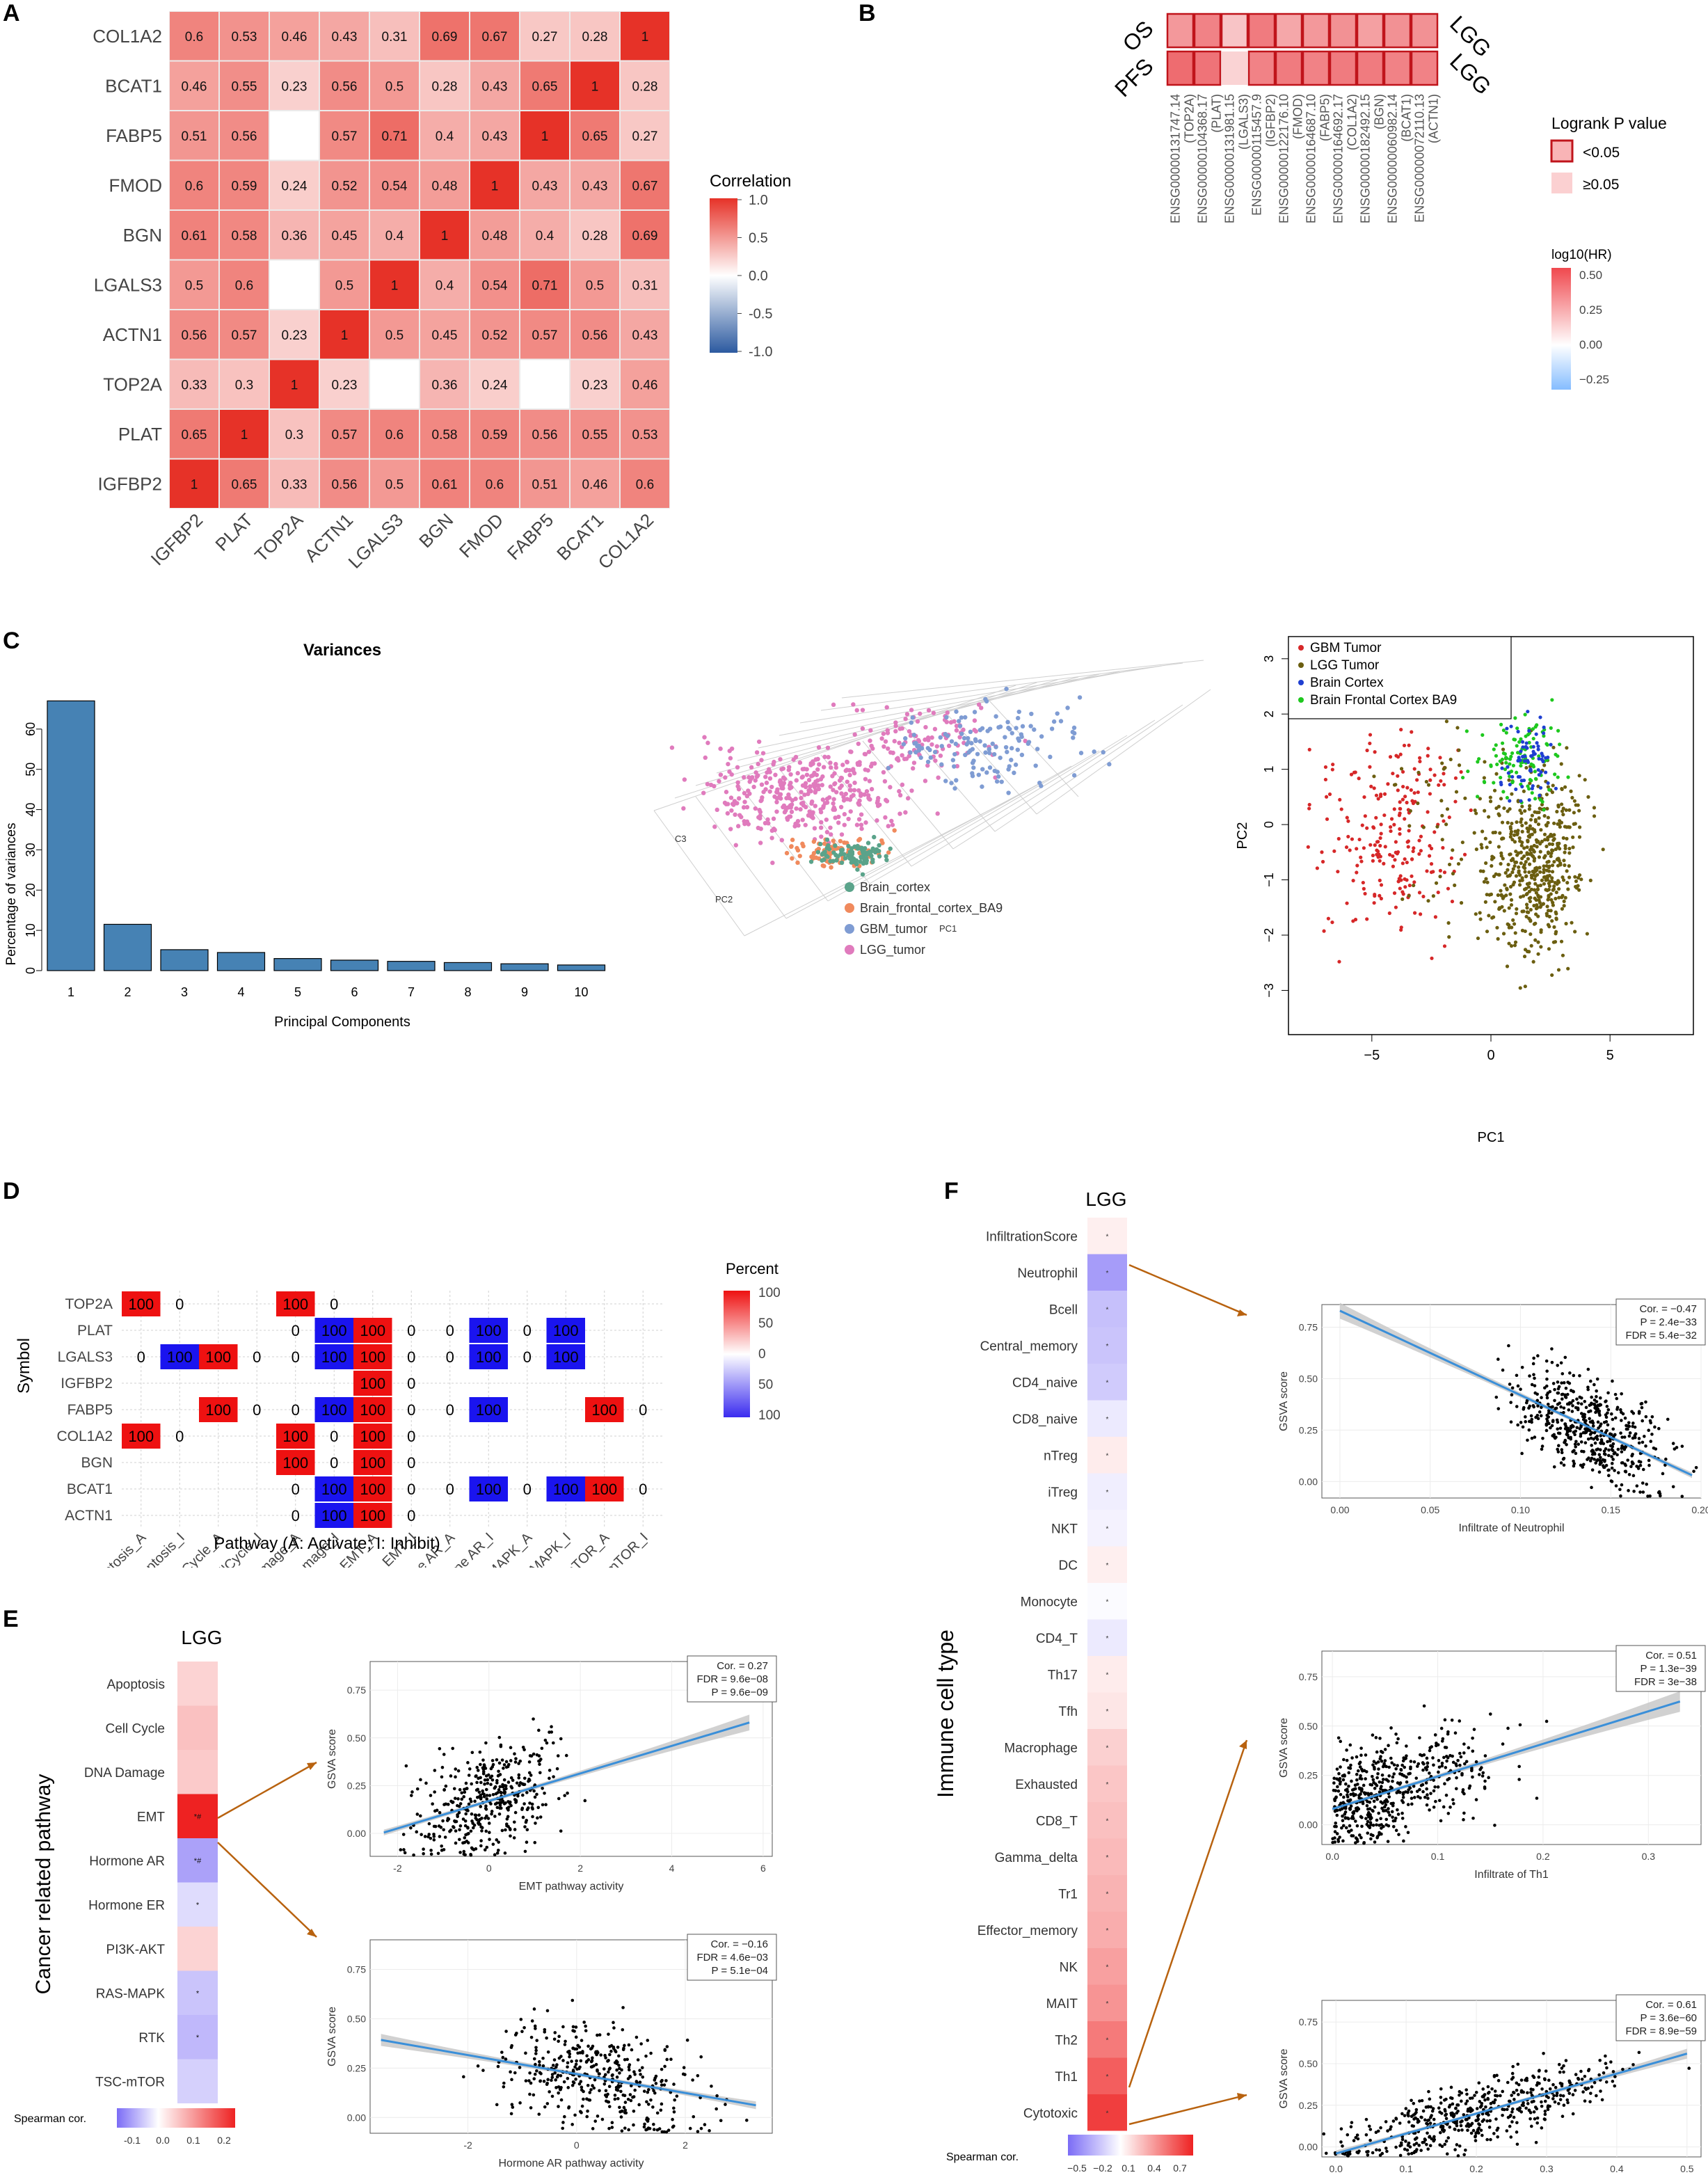 The height and width of the screenshot is (2175, 1708). What do you see at coordinates (1107, 1491) in the screenshot?
I see `f-heat-cell` at bounding box center [1107, 1491].